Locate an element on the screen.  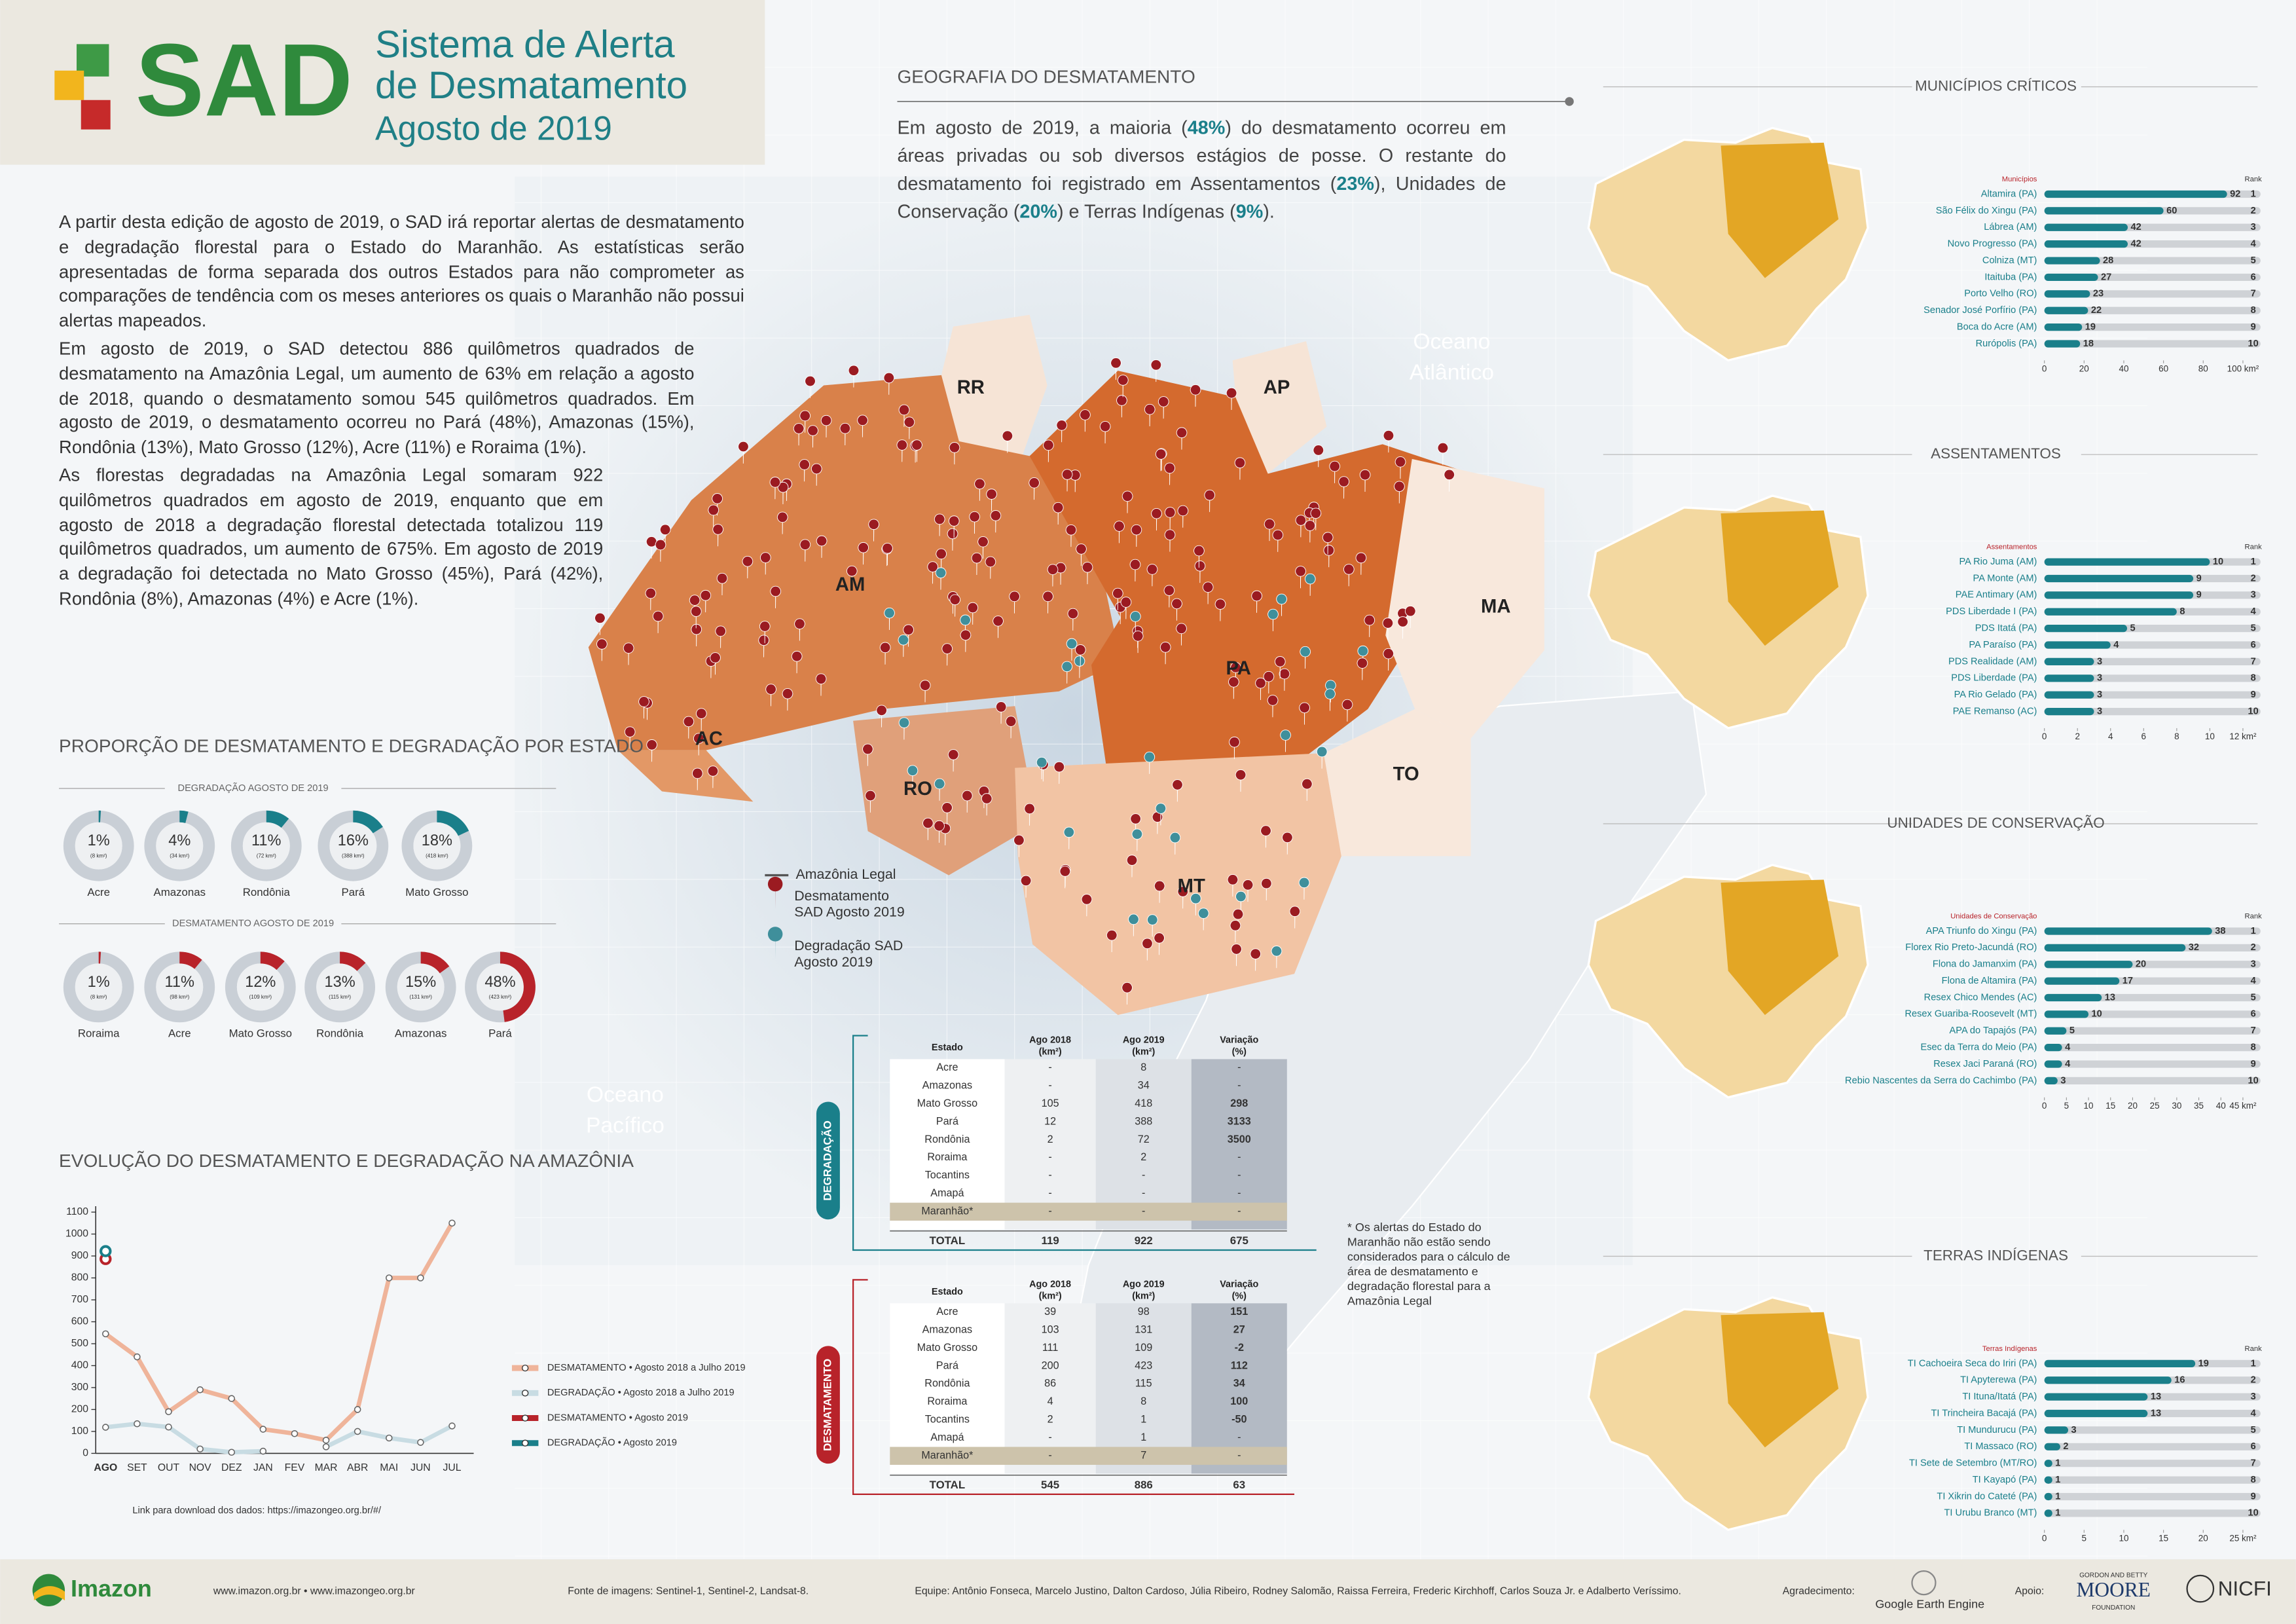
side-label: DESMATAMENTO is located at coordinates (827, 1405).